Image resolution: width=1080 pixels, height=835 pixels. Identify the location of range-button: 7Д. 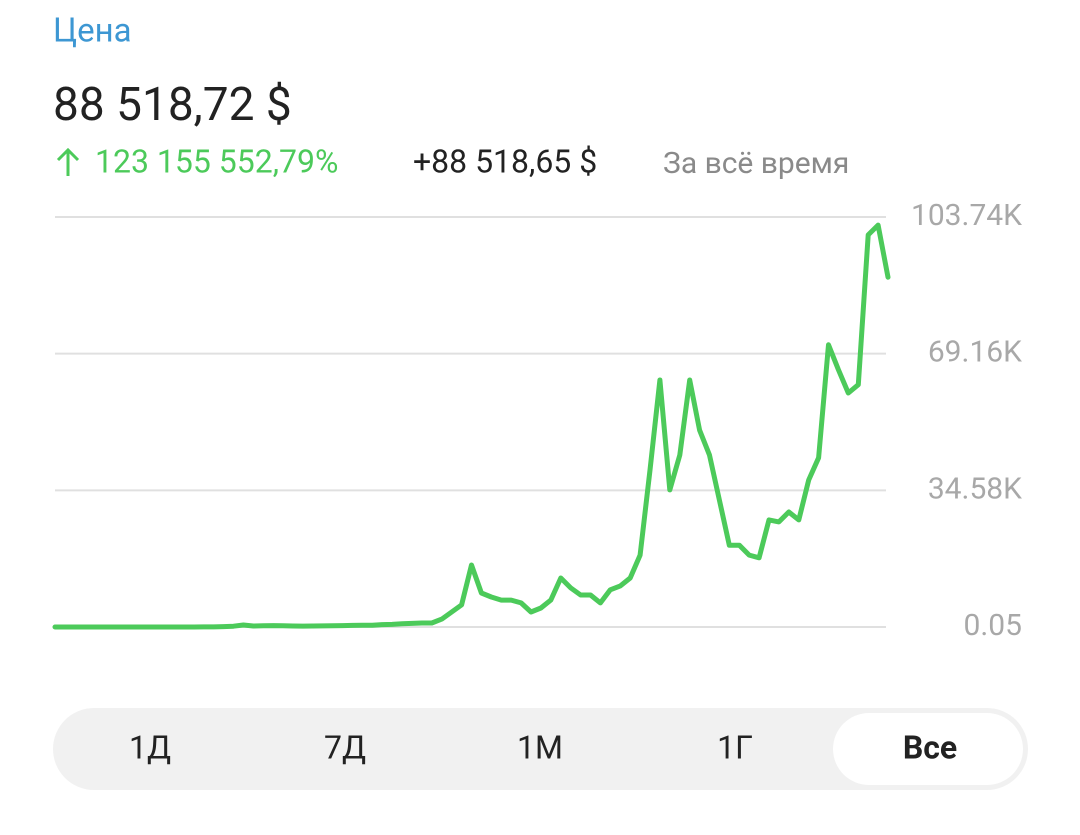
(345, 747).